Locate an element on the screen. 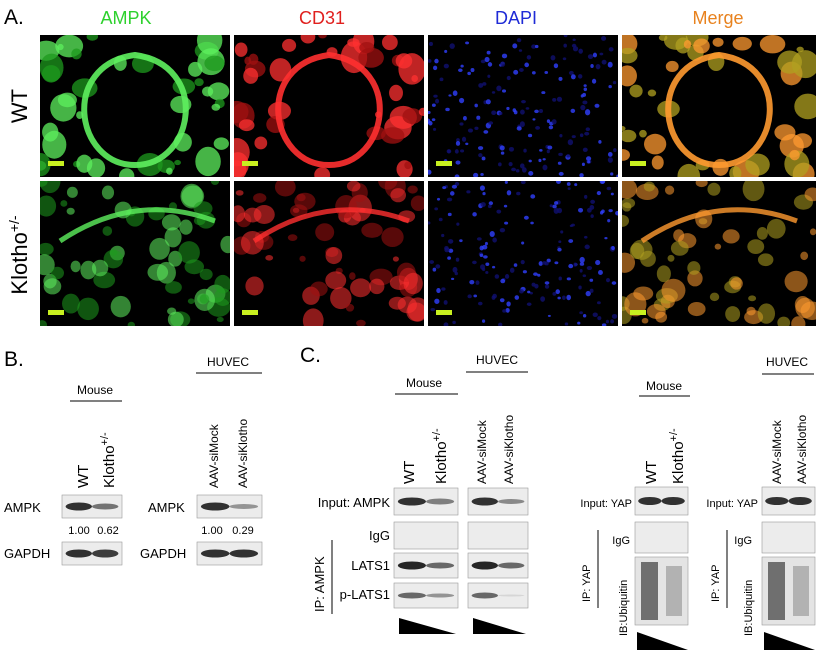 The width and height of the screenshot is (824, 656). blot-bg is located at coordinates (788, 537).